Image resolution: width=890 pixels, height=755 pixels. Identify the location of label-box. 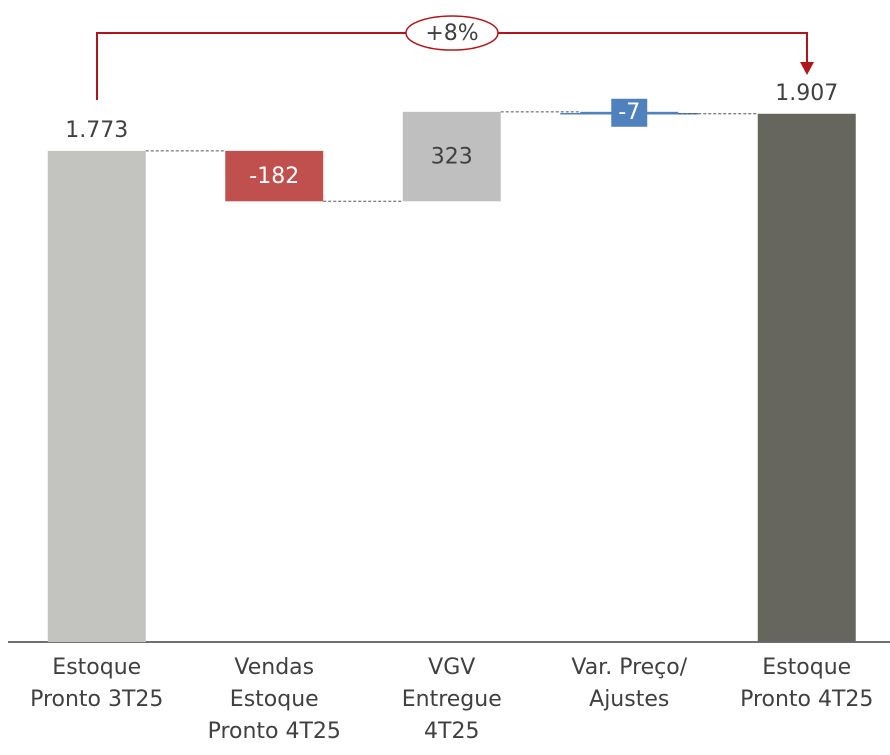
(629, 112).